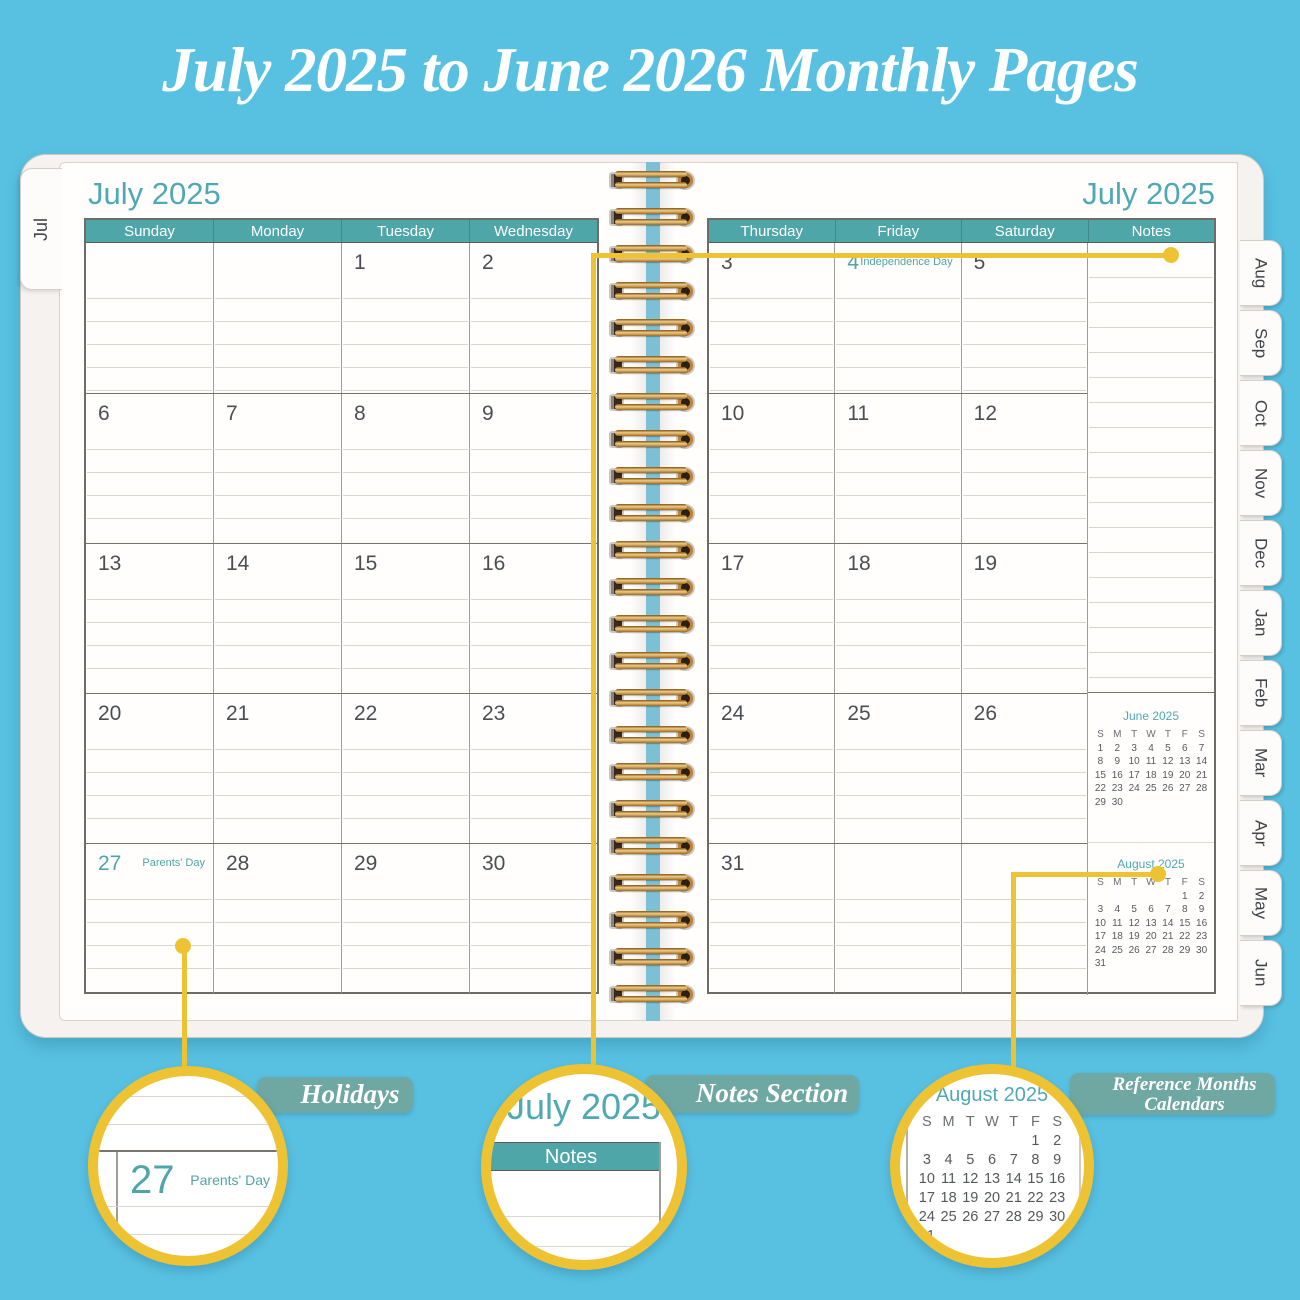 The height and width of the screenshot is (1300, 1300). I want to click on day-header: Notes, so click(1151, 231).